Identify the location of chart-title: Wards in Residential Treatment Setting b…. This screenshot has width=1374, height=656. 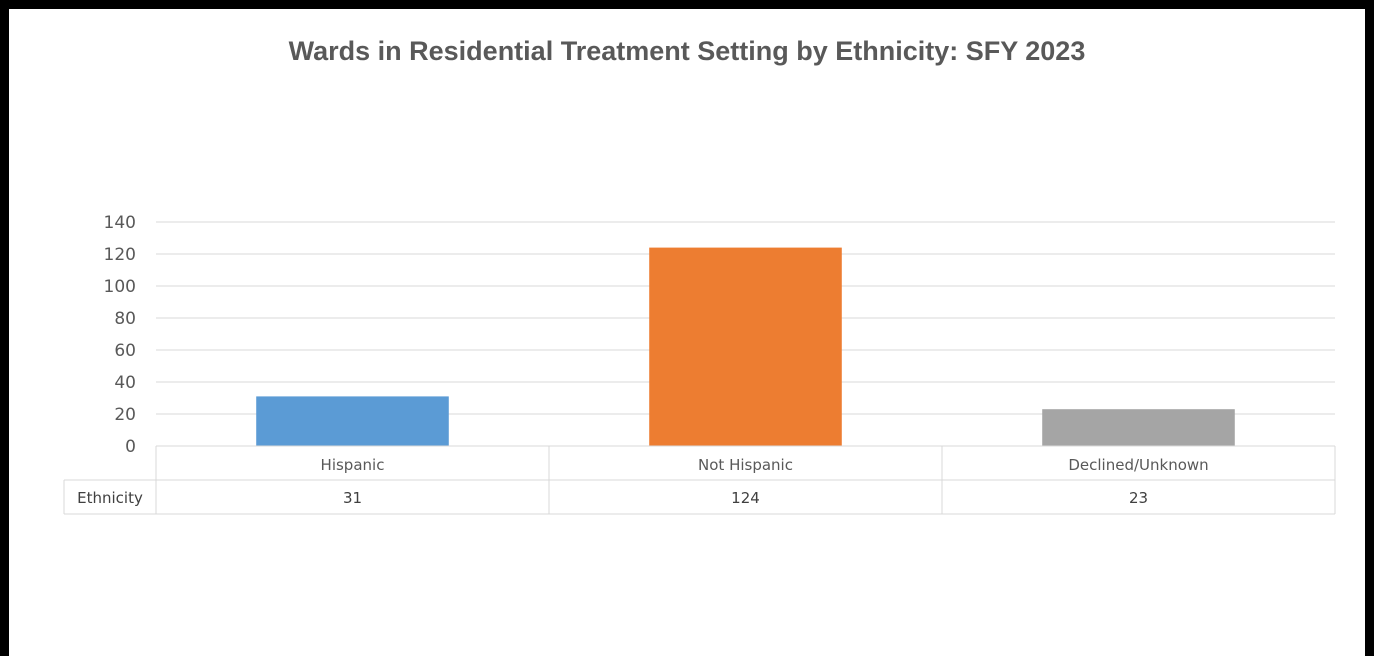
(687, 51).